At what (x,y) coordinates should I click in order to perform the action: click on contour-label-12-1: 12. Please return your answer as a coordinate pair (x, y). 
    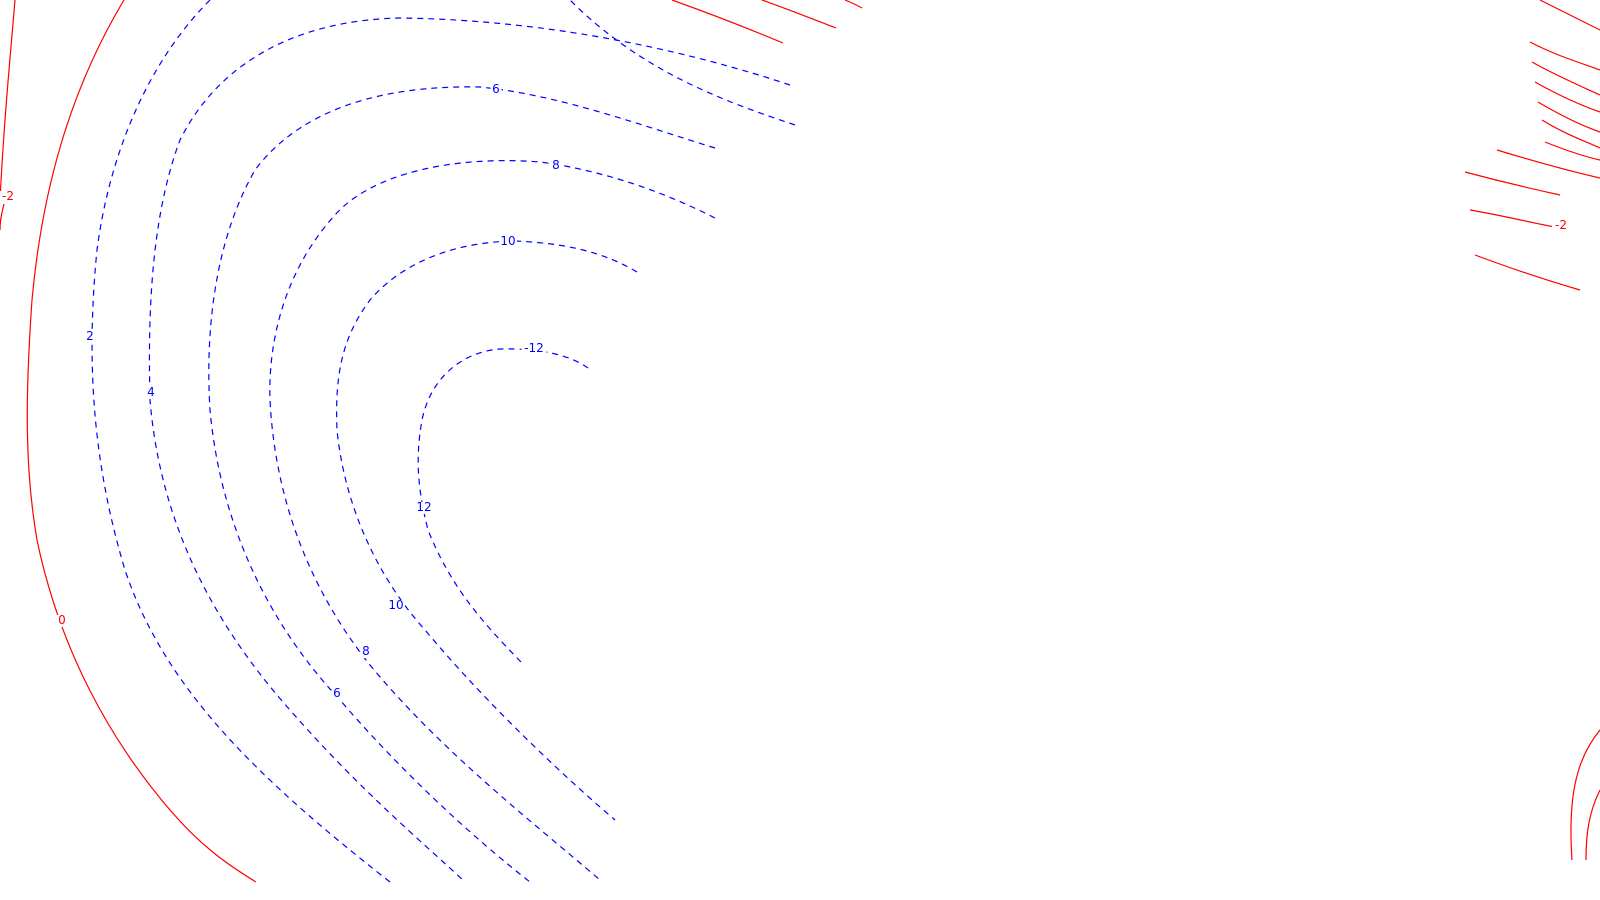
    Looking at the image, I should click on (423, 507).